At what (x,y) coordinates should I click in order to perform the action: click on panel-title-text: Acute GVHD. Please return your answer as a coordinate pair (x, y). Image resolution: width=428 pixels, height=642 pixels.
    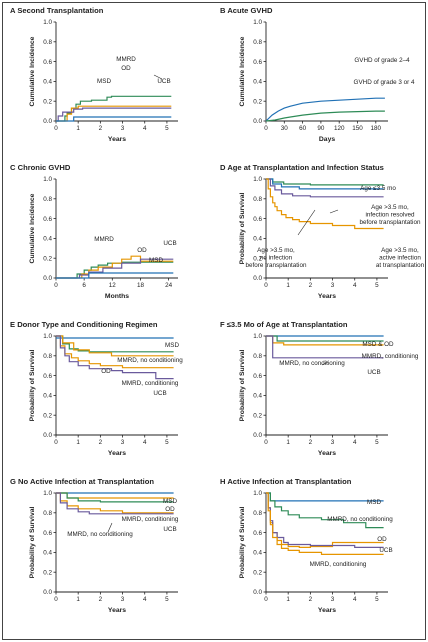
    Looking at the image, I should click on (250, 10).